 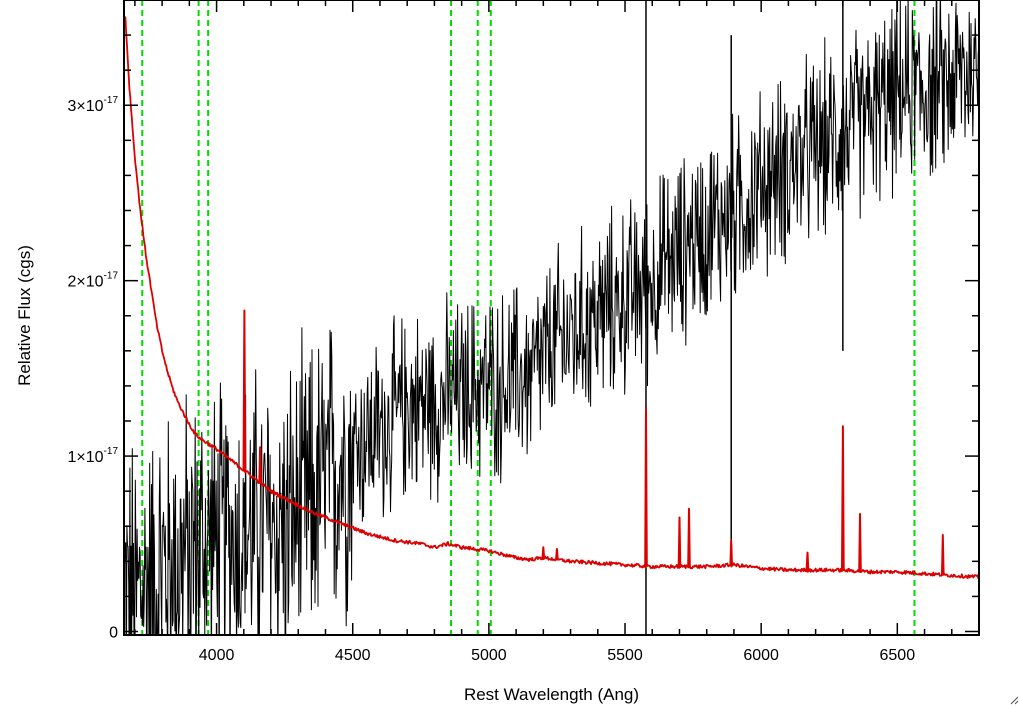 I want to click on x-tick-label: 4500, so click(x=353, y=655).